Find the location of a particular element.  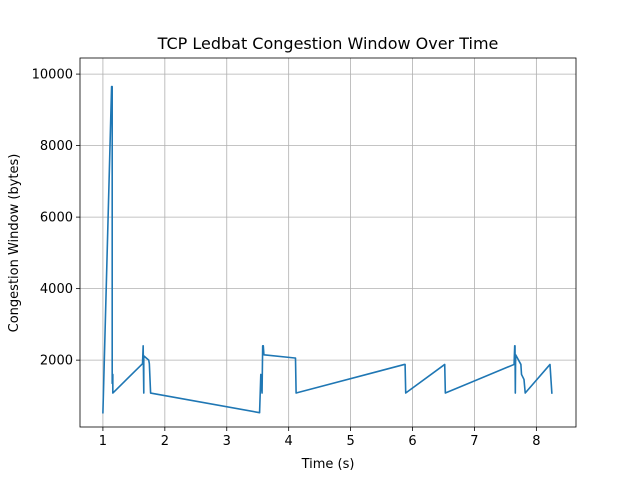

y-tick-label: 6000 is located at coordinates (56, 218).